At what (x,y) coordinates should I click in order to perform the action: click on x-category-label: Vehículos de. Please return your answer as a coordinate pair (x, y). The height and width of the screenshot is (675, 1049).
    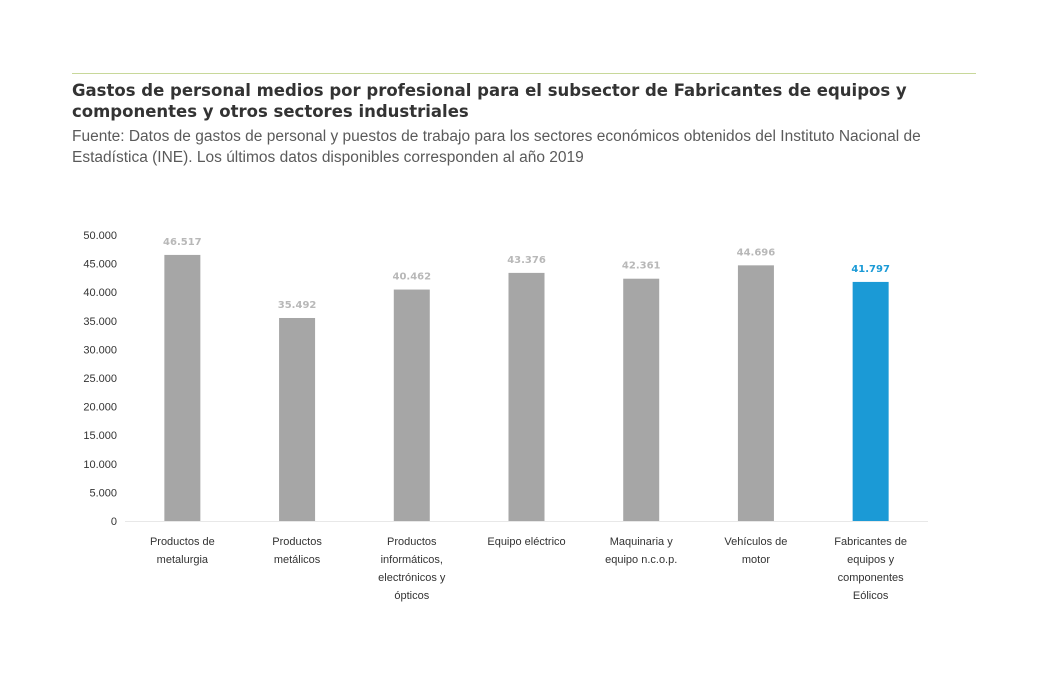
    Looking at the image, I should click on (755, 542).